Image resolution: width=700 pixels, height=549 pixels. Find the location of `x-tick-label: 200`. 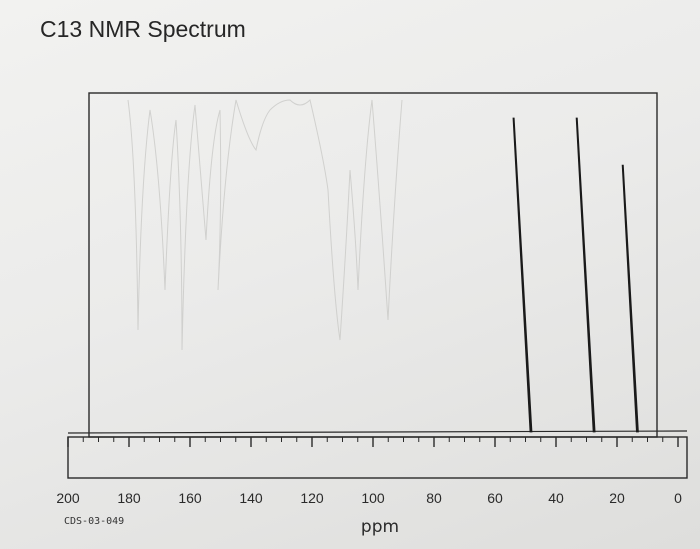

x-tick-label: 200 is located at coordinates (68, 498).